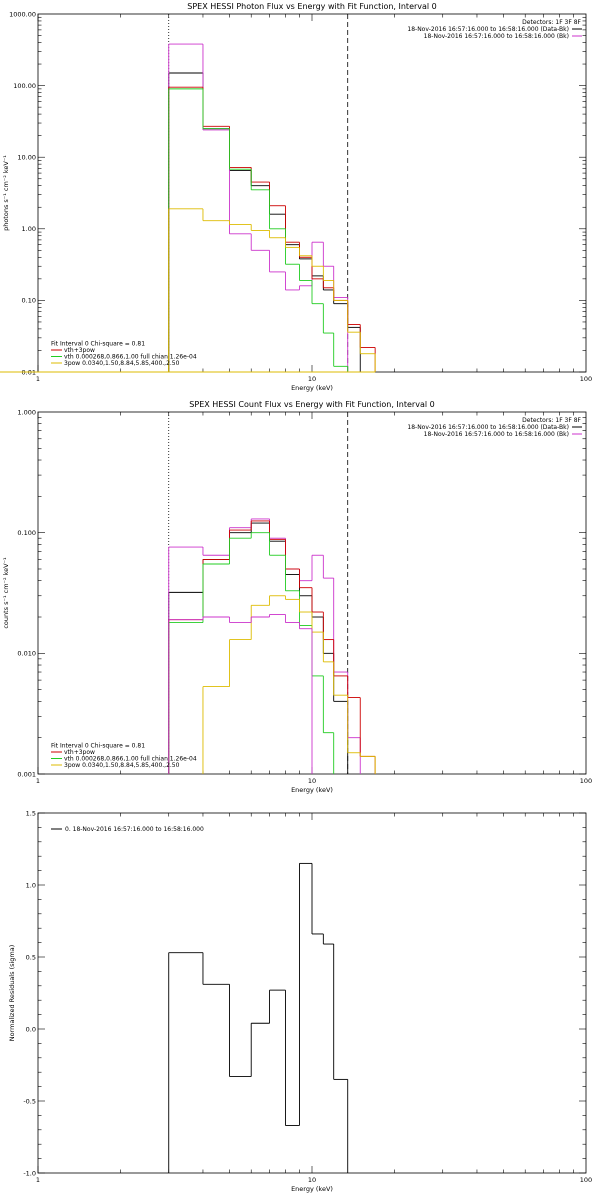 The width and height of the screenshot is (600, 1200). I want to click on y-tick-label: -0.5, so click(29, 1101).